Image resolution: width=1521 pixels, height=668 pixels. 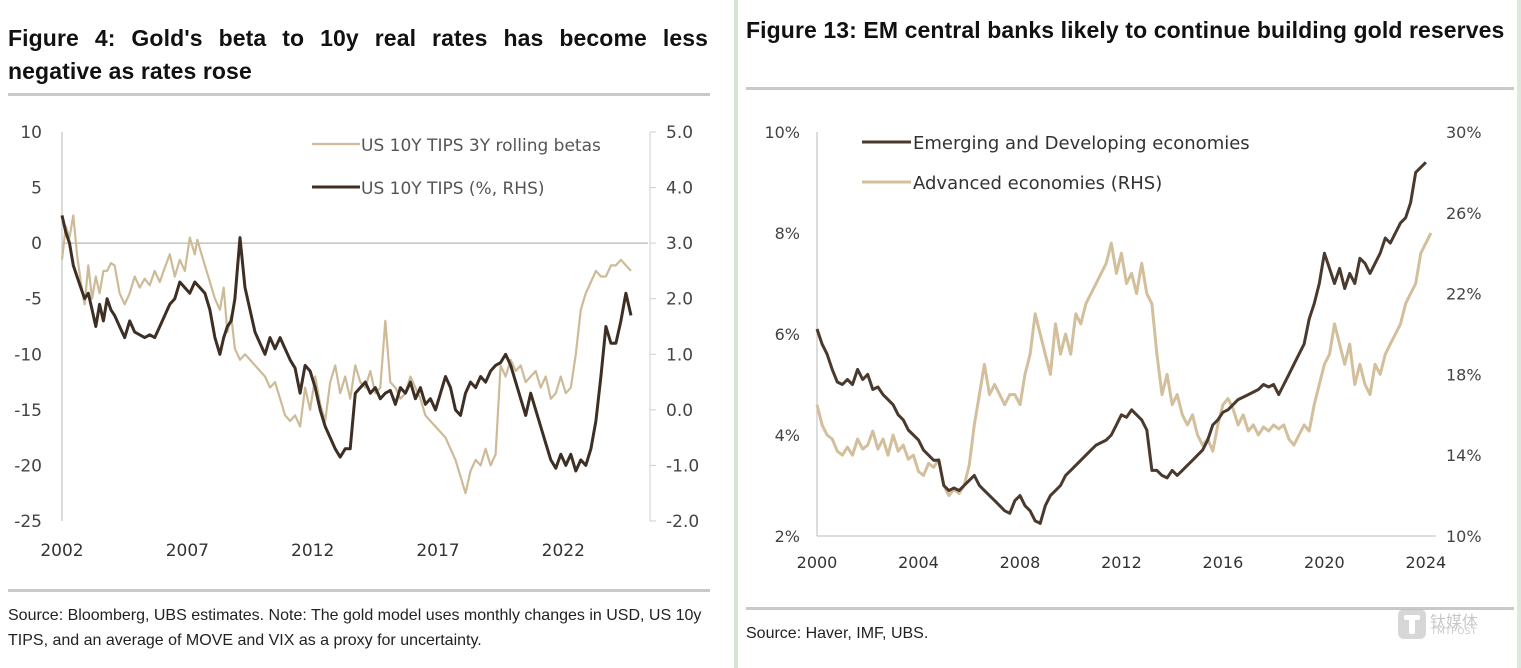 I want to click on y-right-tick-label: 4.0, so click(x=679, y=189).